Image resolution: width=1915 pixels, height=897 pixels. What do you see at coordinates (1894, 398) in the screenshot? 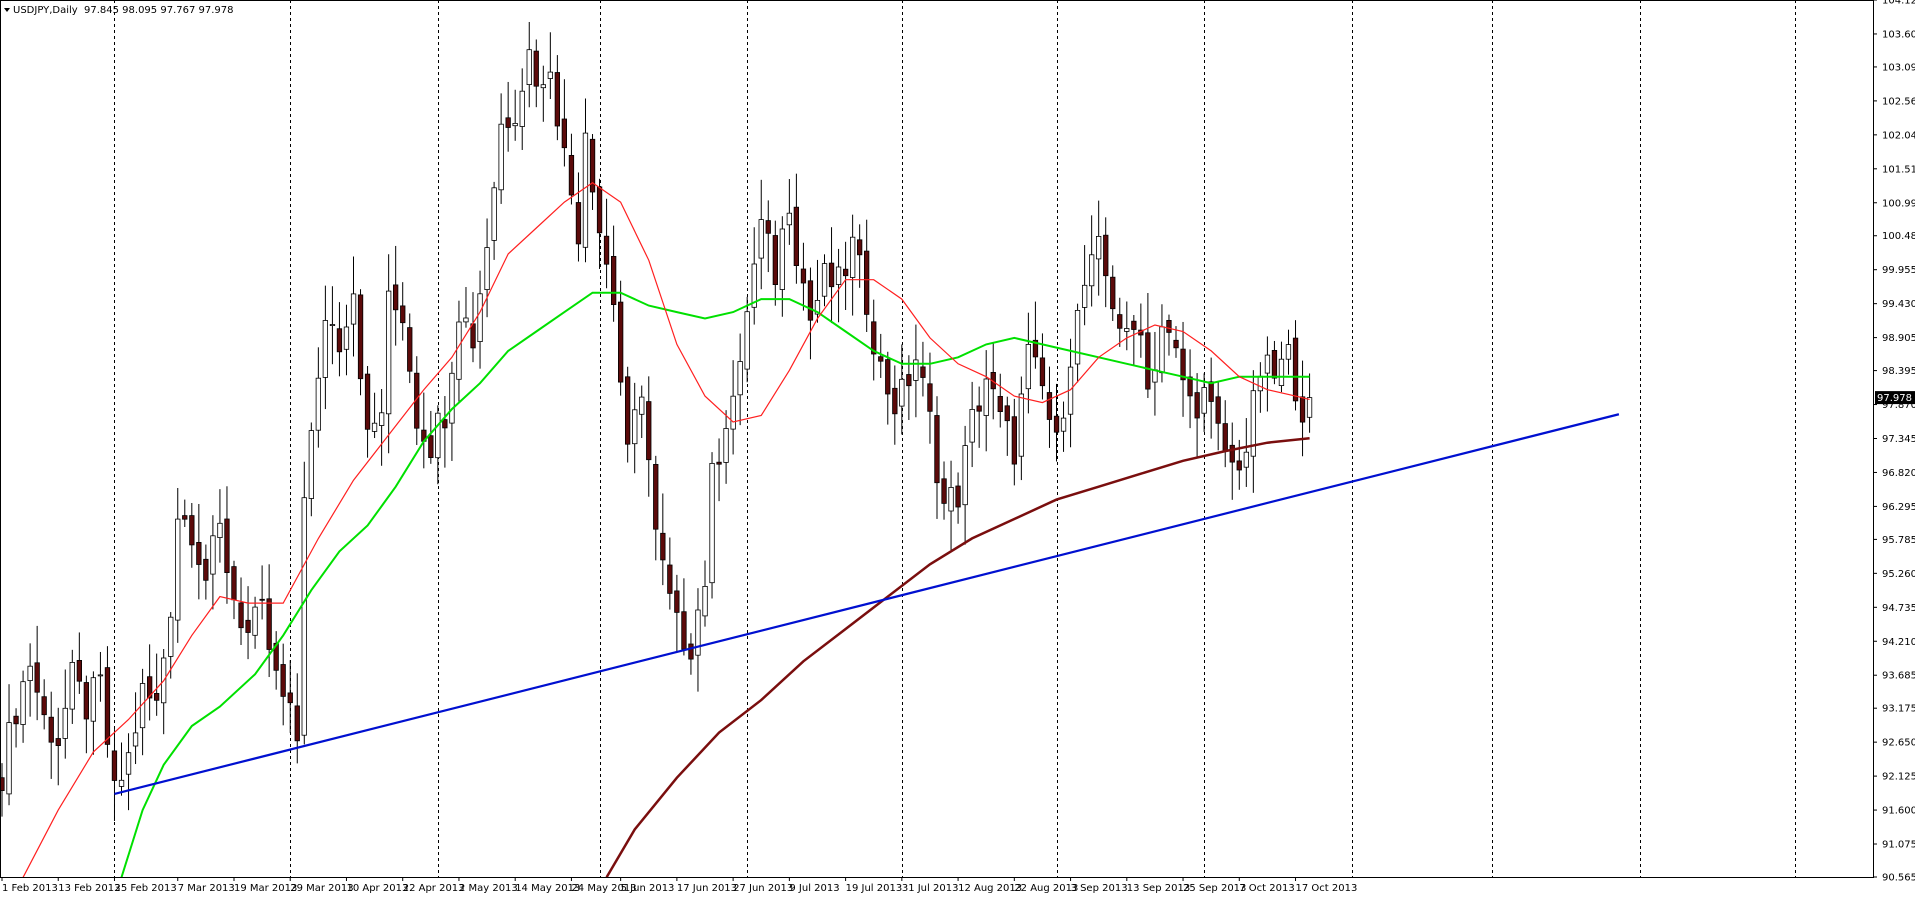
I see `last-price-label: 97.978` at bounding box center [1894, 398].